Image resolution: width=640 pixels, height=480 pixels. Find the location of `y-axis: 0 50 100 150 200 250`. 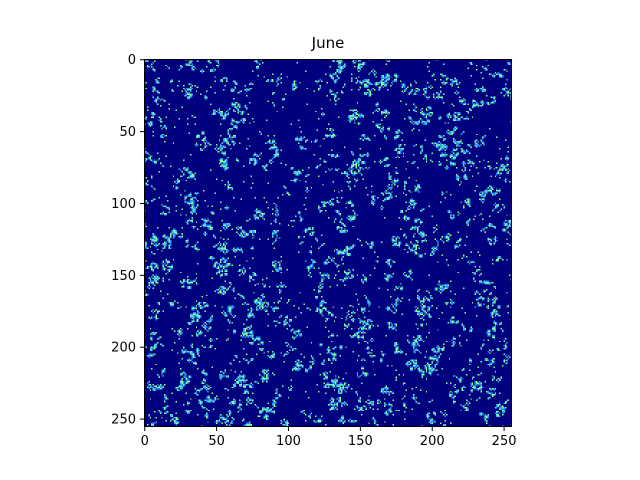

y-axis: 0 50 100 150 200 250 is located at coordinates (127, 240).